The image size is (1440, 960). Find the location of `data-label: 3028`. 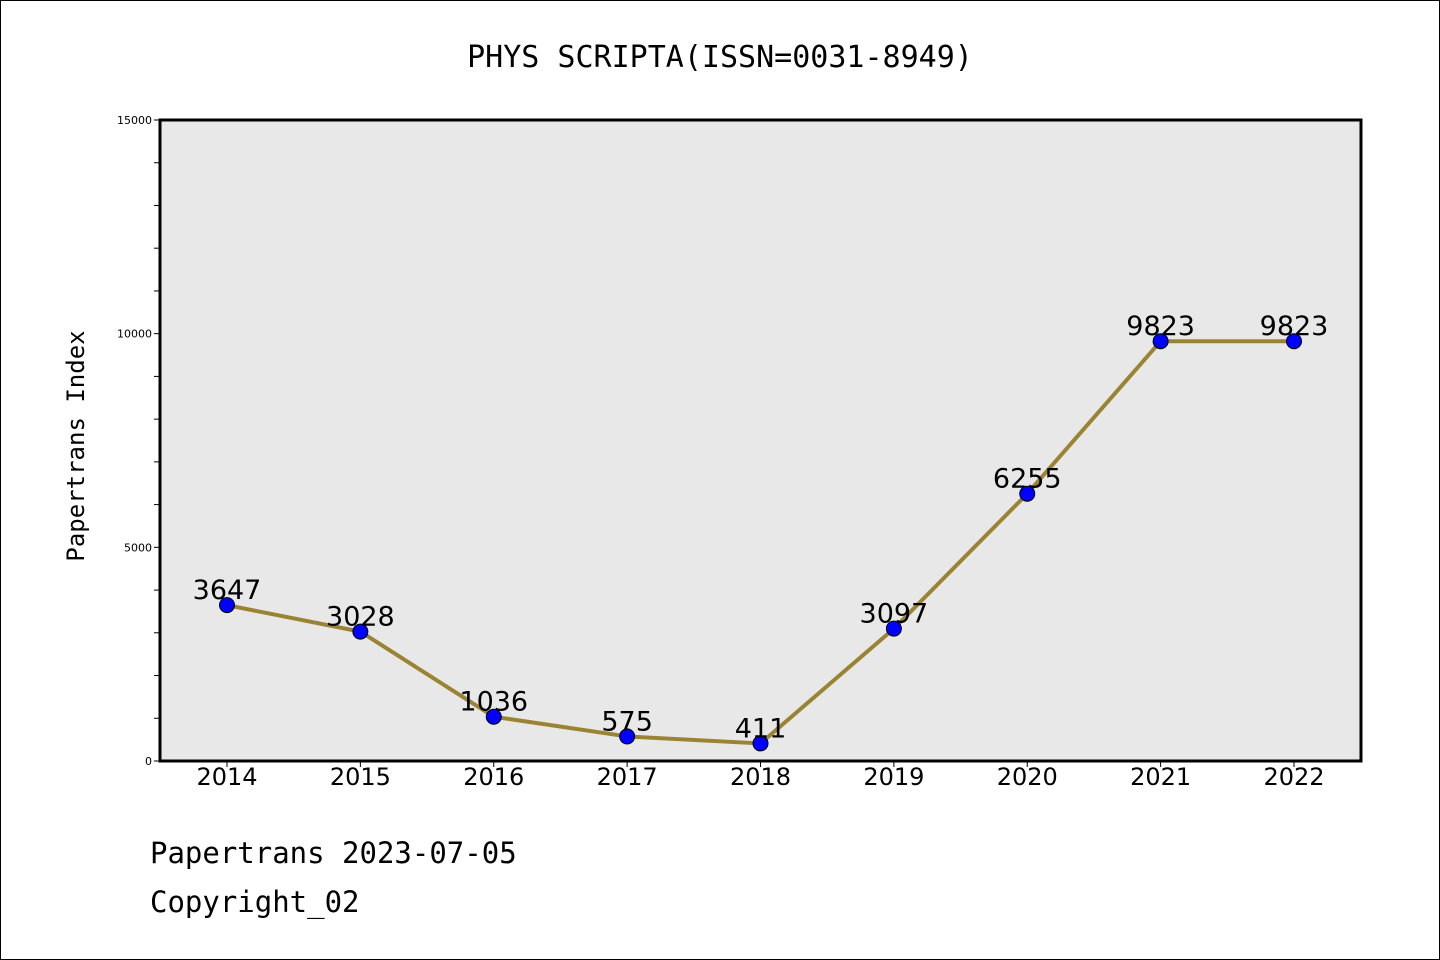

data-label: 3028 is located at coordinates (360, 617).